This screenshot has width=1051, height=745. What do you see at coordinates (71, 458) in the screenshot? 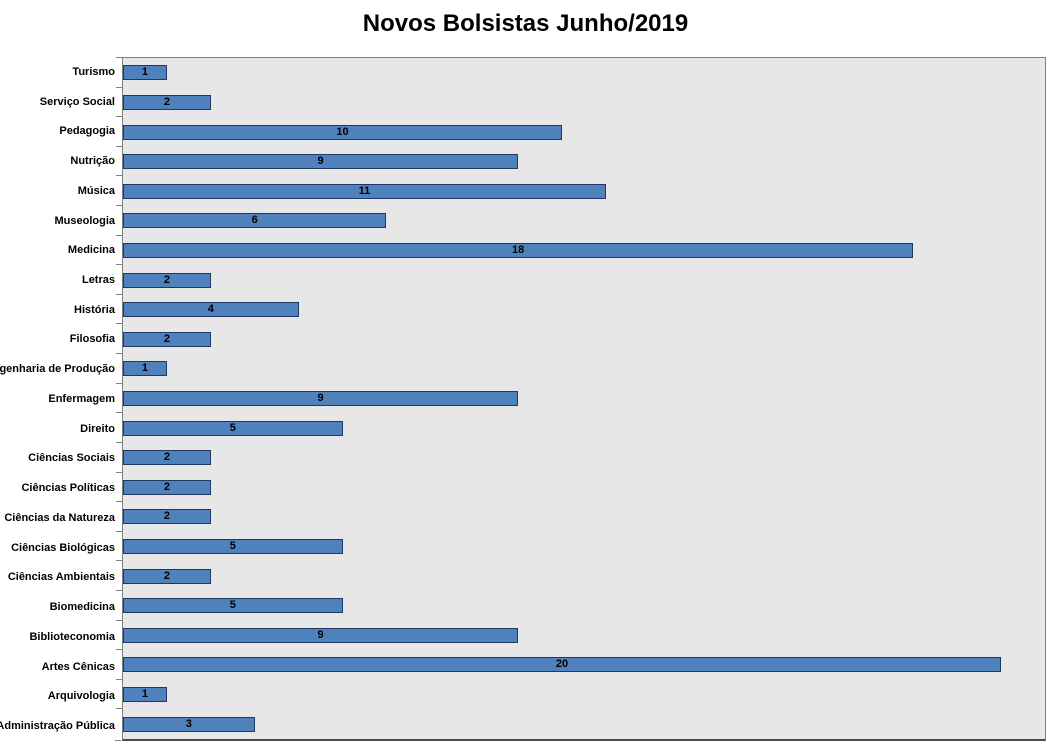
I see `category-label: Ciências Sociais` at bounding box center [71, 458].